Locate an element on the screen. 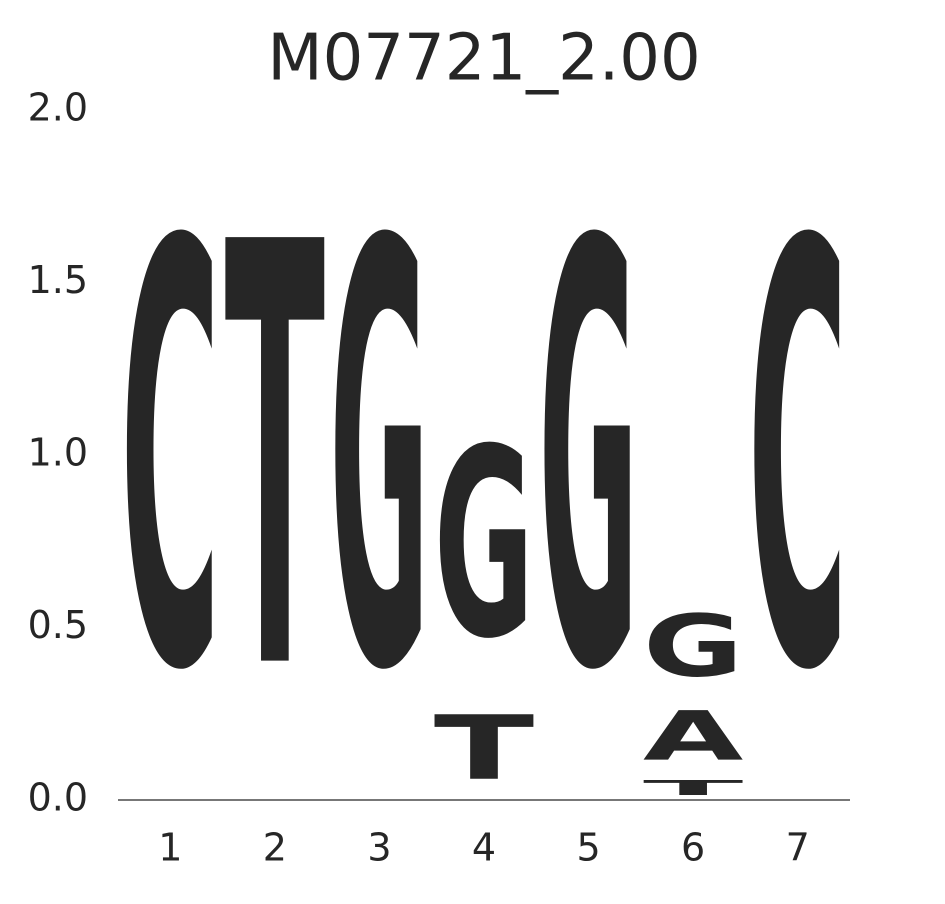 The height and width of the screenshot is (904, 945). x-tick-label: 2 is located at coordinates (275, 848).